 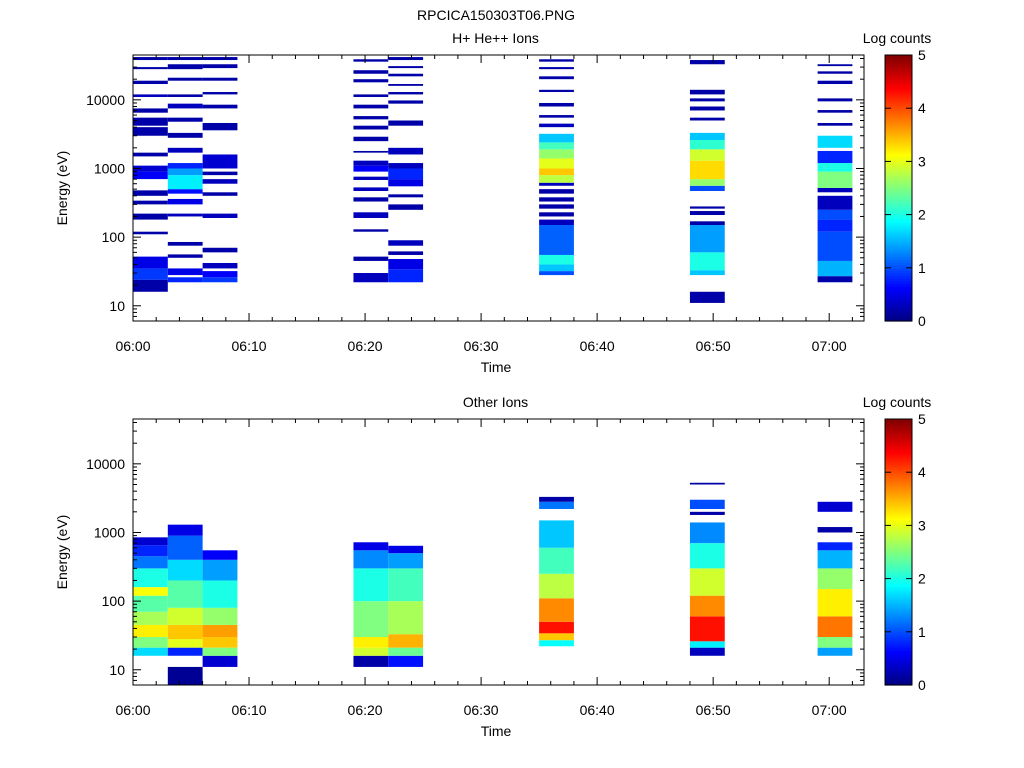 I want to click on colorbar-tick-label: 4, so click(x=922, y=472).